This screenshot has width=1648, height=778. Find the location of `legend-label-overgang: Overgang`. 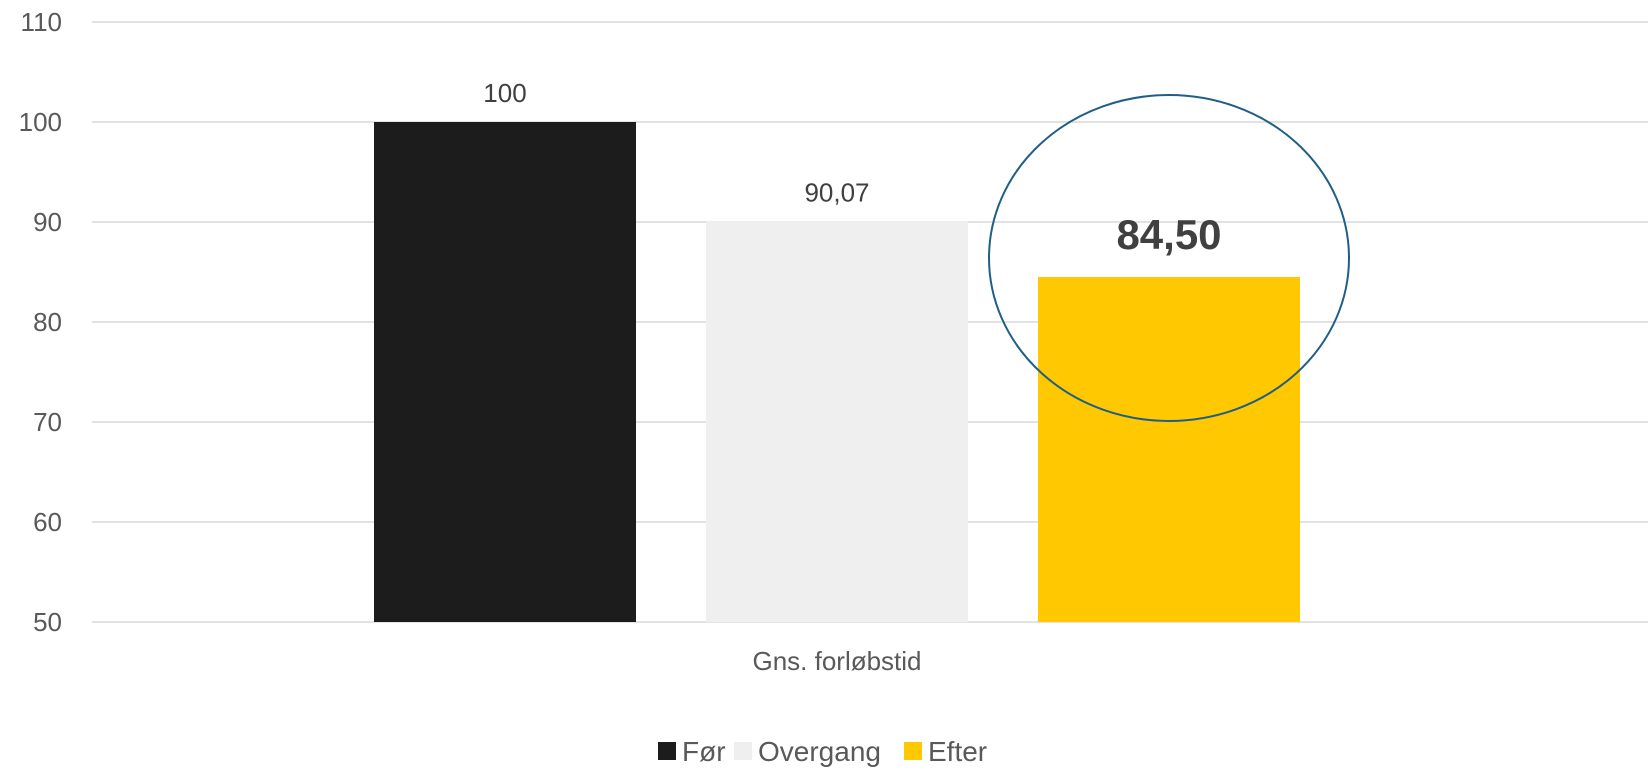

legend-label-overgang: Overgang is located at coordinates (819, 751).